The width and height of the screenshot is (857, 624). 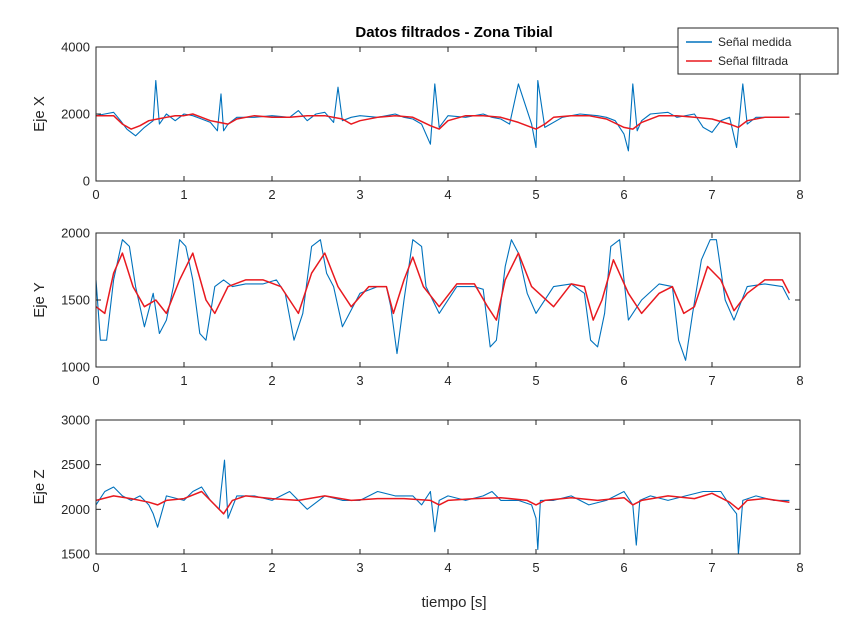 I want to click on legend-label-filtrada: Señal filtrada, so click(x=753, y=61).